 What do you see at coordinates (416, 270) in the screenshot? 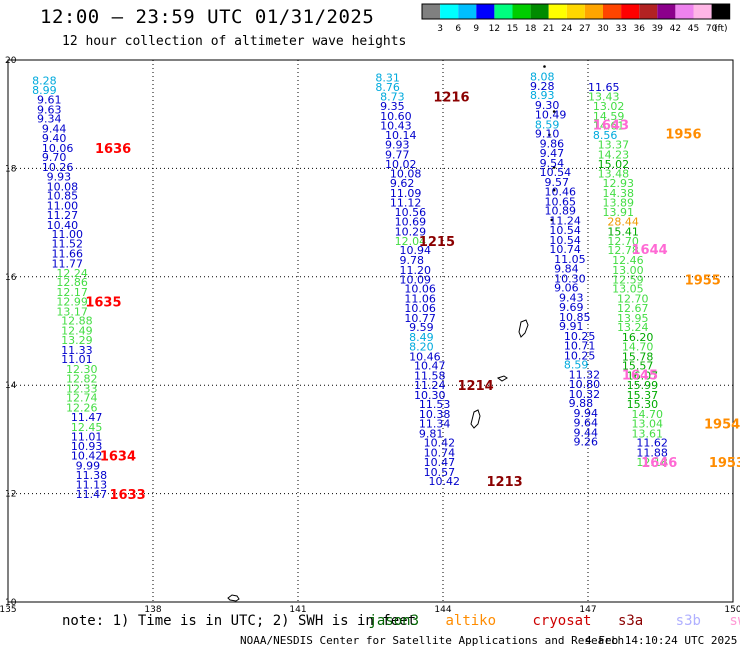
I see `swh-value-label: 11.20` at bounding box center [416, 270].